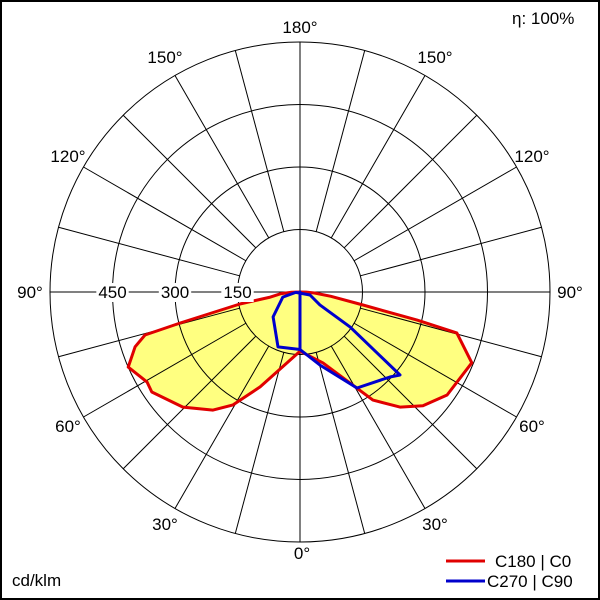 This screenshot has width=600, height=600. I want to click on radial-tick-label-450: 450, so click(112, 292).